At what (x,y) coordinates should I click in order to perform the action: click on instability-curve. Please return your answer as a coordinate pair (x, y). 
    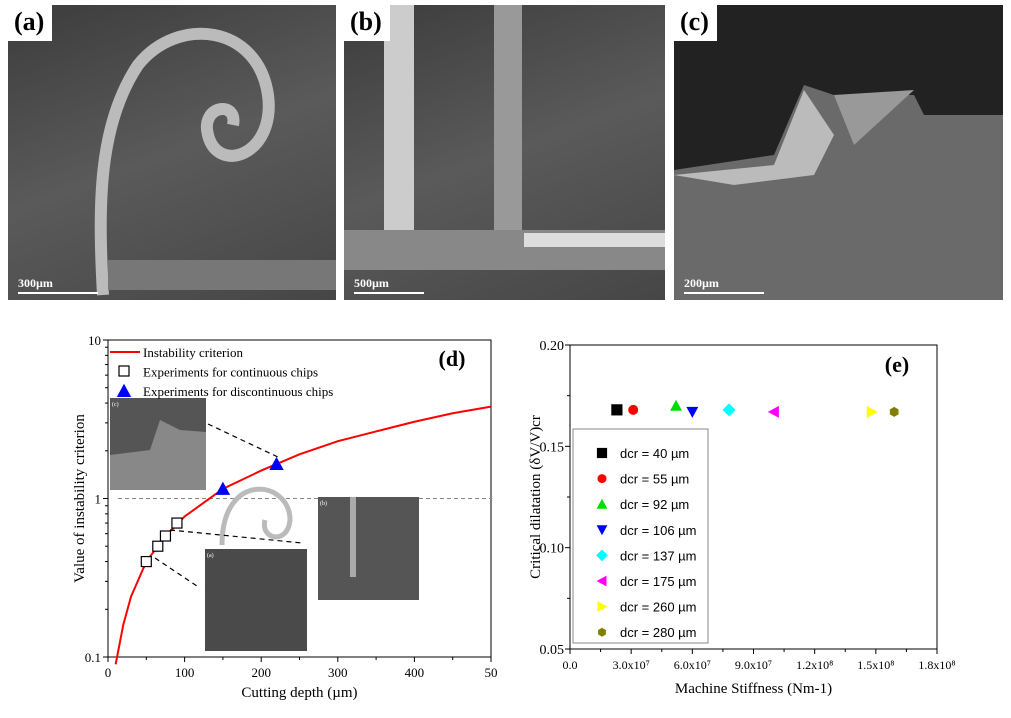
    Looking at the image, I should click on (303, 535).